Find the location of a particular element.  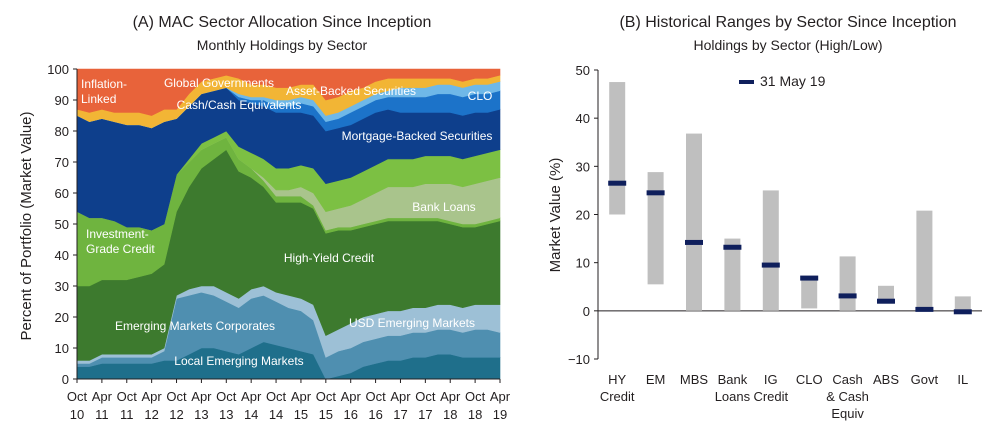

chart-a-ytick-label: 20 is located at coordinates (62, 317).